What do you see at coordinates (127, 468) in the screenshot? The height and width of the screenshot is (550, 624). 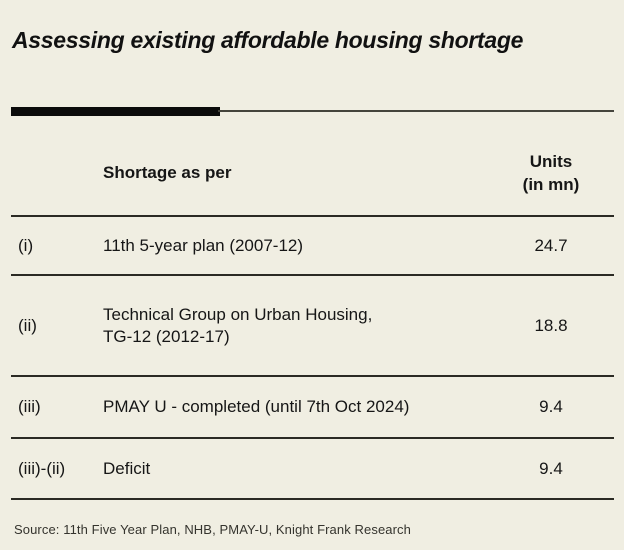 I see `row-description: Deficit` at bounding box center [127, 468].